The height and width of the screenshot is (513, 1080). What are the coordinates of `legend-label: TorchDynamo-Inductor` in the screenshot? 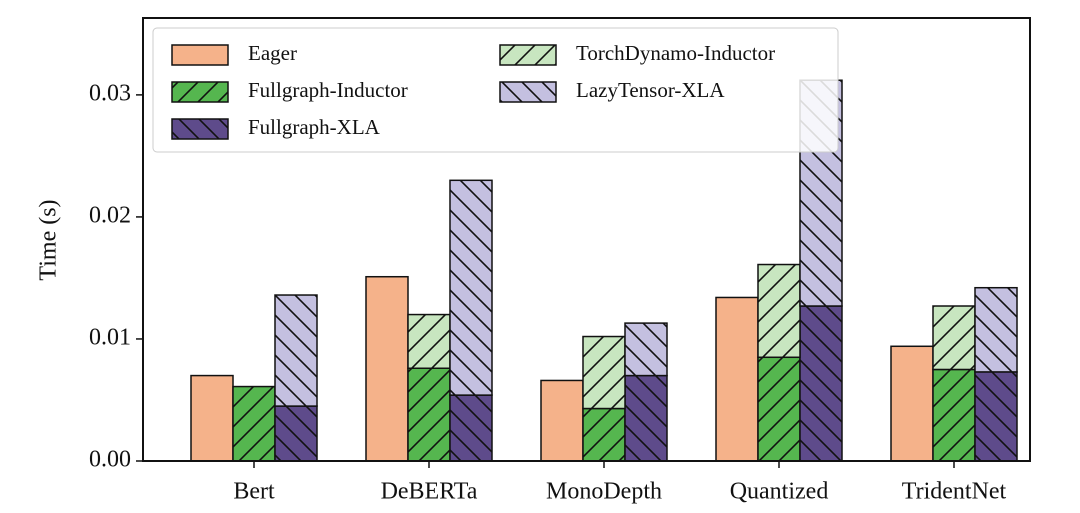 It's located at (675, 53).